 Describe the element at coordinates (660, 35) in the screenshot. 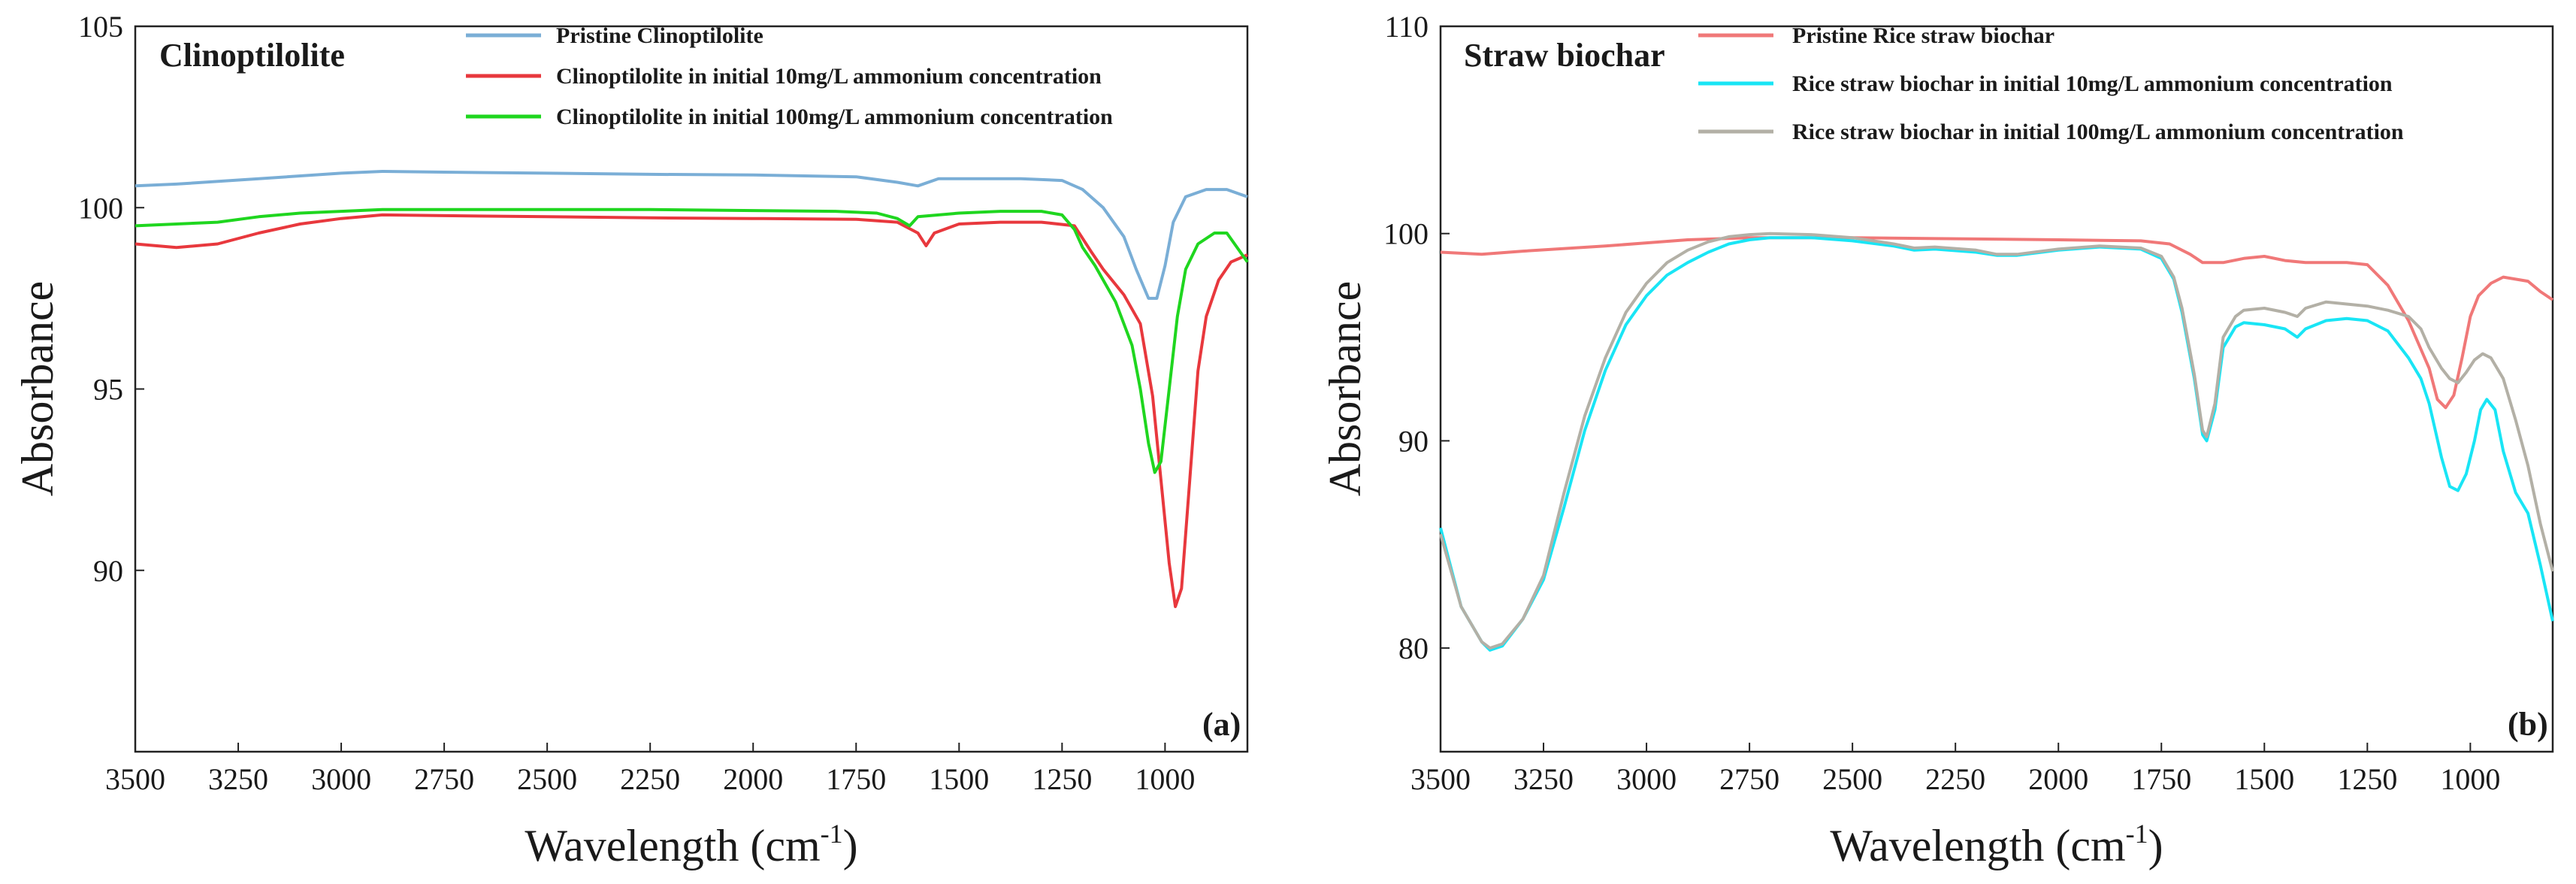

I see `legend-entry: Pristine Clinoptilolite` at that location.